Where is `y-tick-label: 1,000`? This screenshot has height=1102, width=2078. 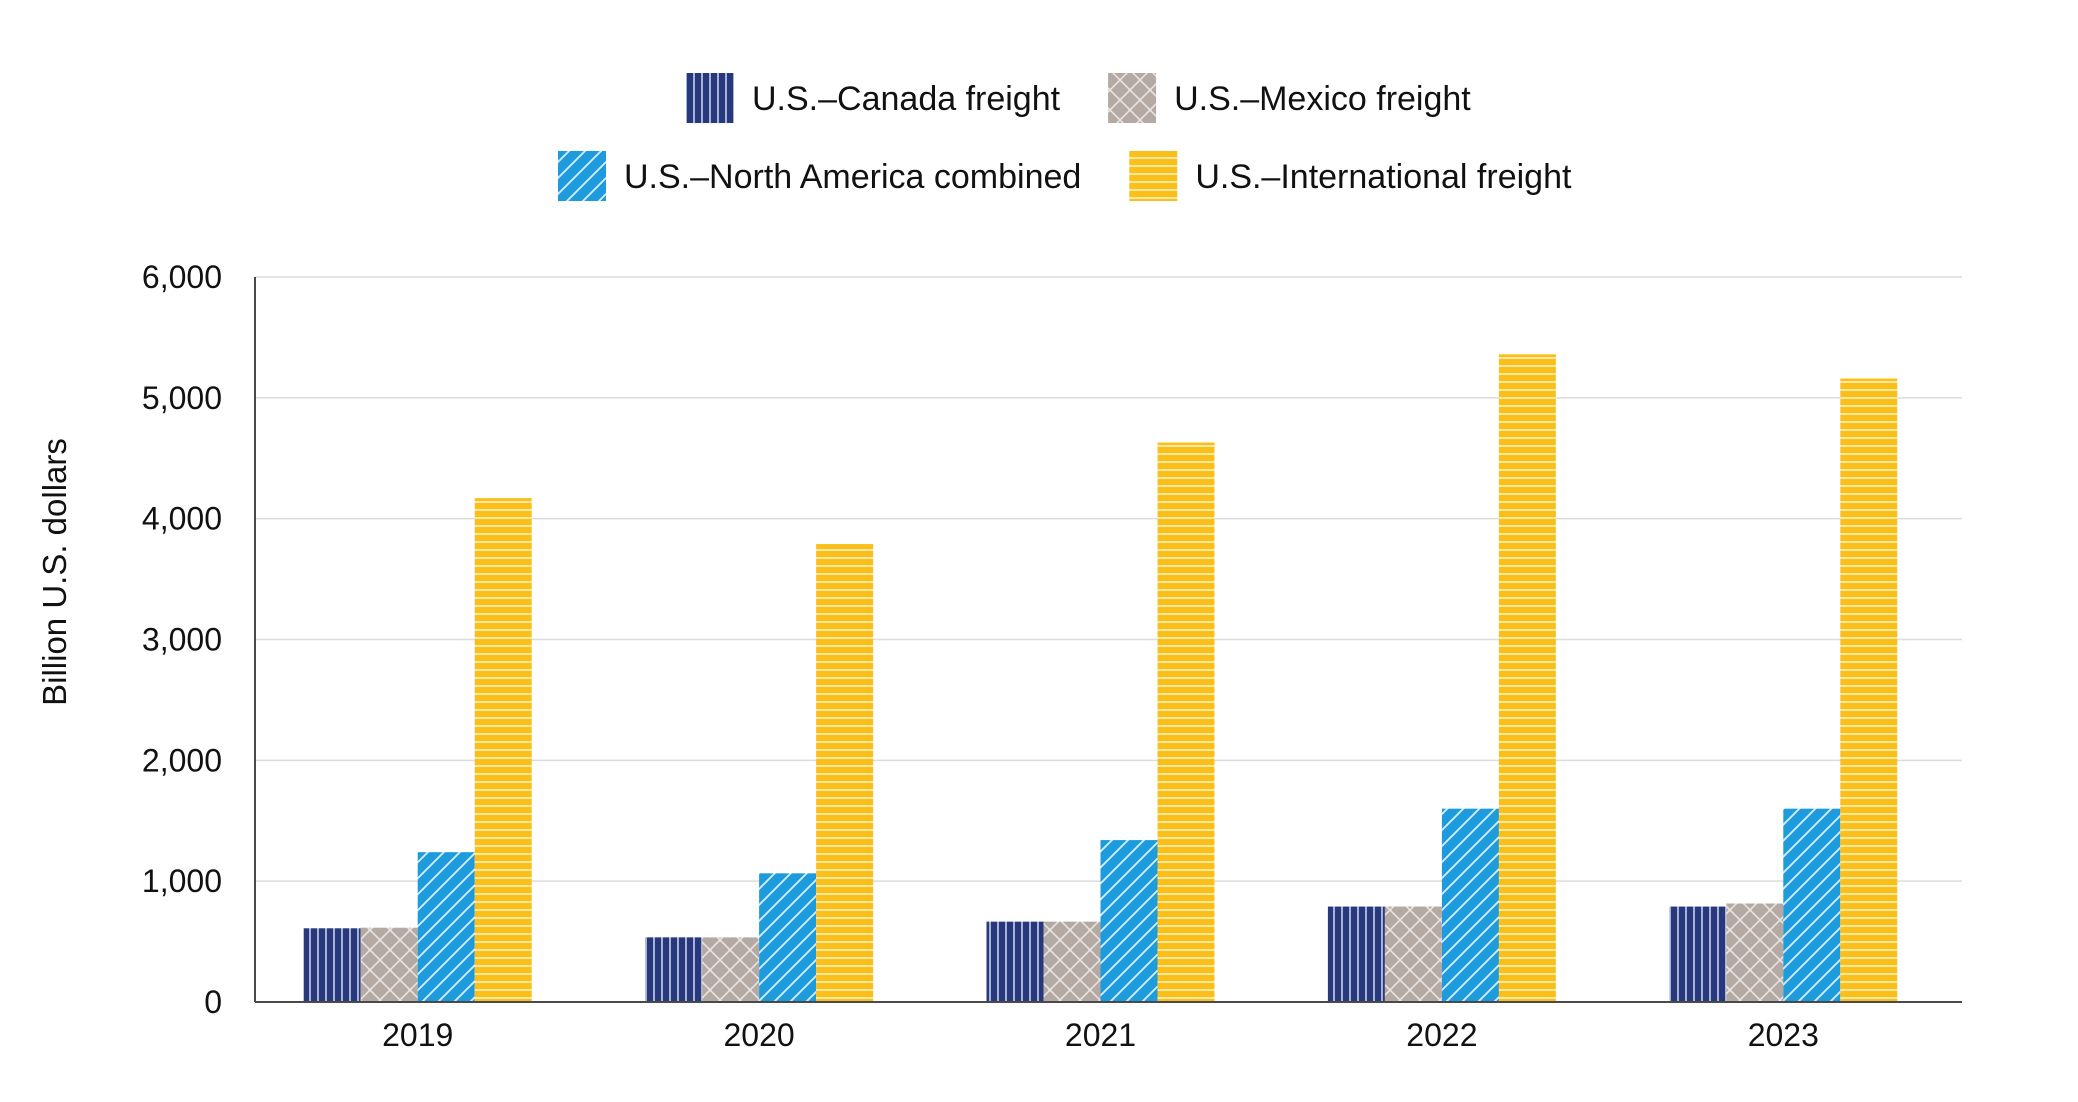 y-tick-label: 1,000 is located at coordinates (182, 881).